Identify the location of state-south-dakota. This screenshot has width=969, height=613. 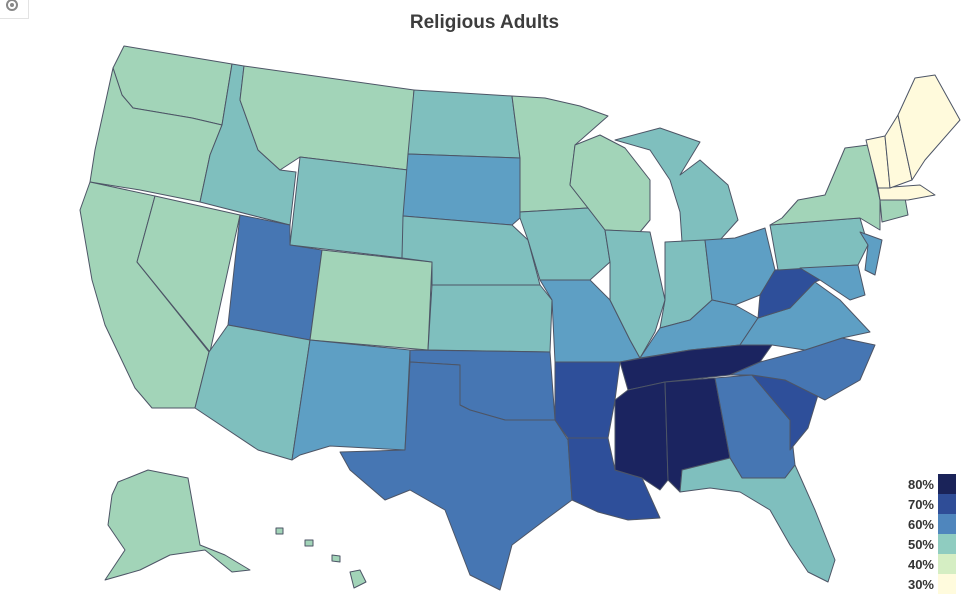
(461, 189).